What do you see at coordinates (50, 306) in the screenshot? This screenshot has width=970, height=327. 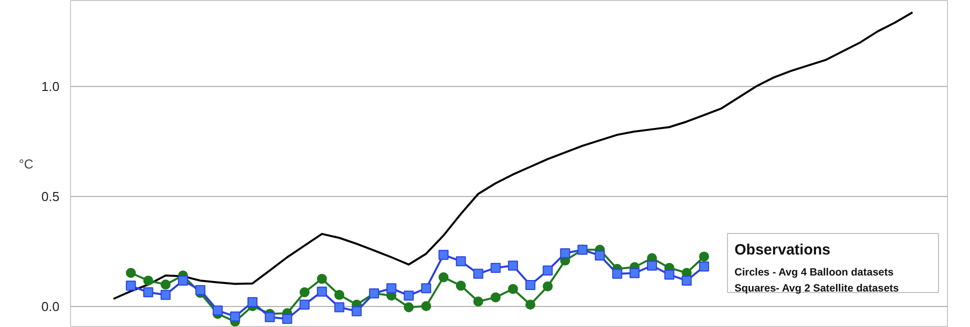 I see `y-tick-label: 0.0` at bounding box center [50, 306].